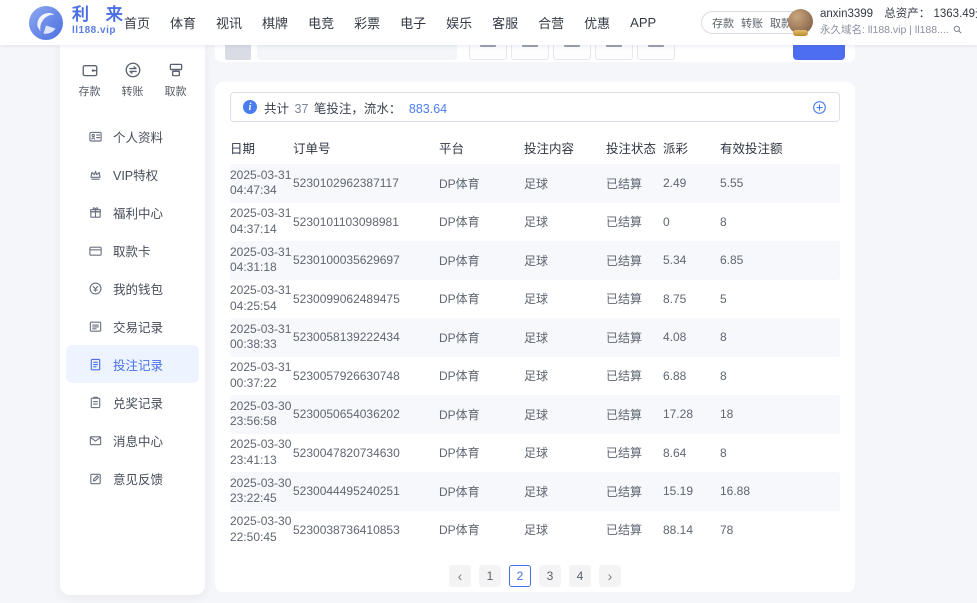 Image resolution: width=977 pixels, height=603 pixels. Describe the element at coordinates (580, 576) in the screenshot. I see `page-number-button: 4` at that location.